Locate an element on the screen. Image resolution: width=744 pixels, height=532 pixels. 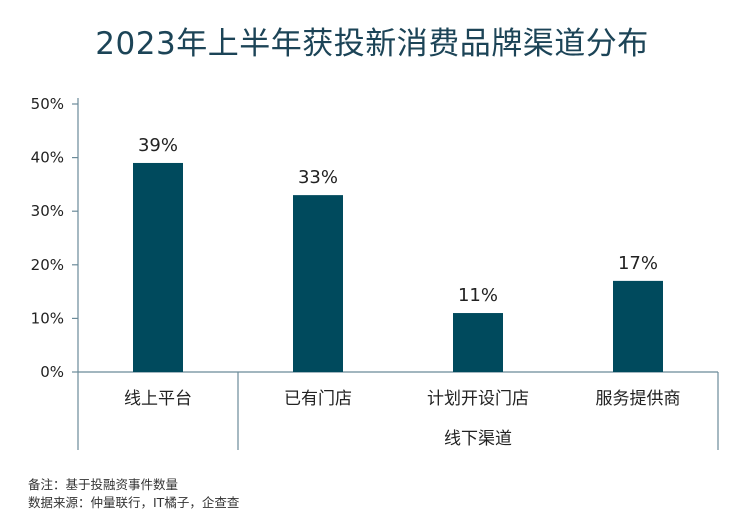
y-tick-label: 0% is located at coordinates (52, 372).